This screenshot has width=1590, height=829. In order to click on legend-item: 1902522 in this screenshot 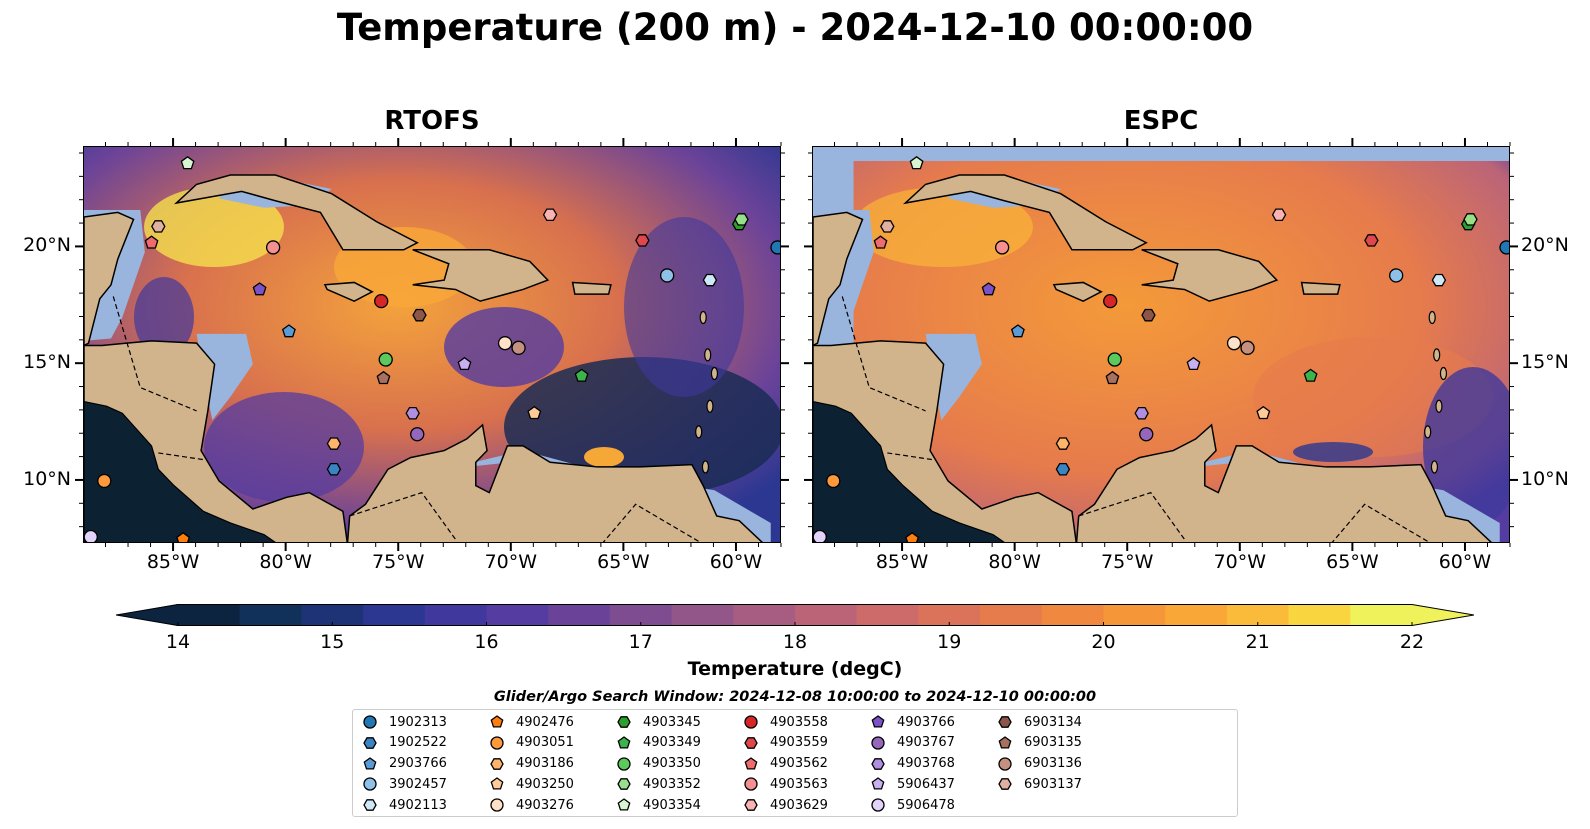, I will do `click(404, 743)`.